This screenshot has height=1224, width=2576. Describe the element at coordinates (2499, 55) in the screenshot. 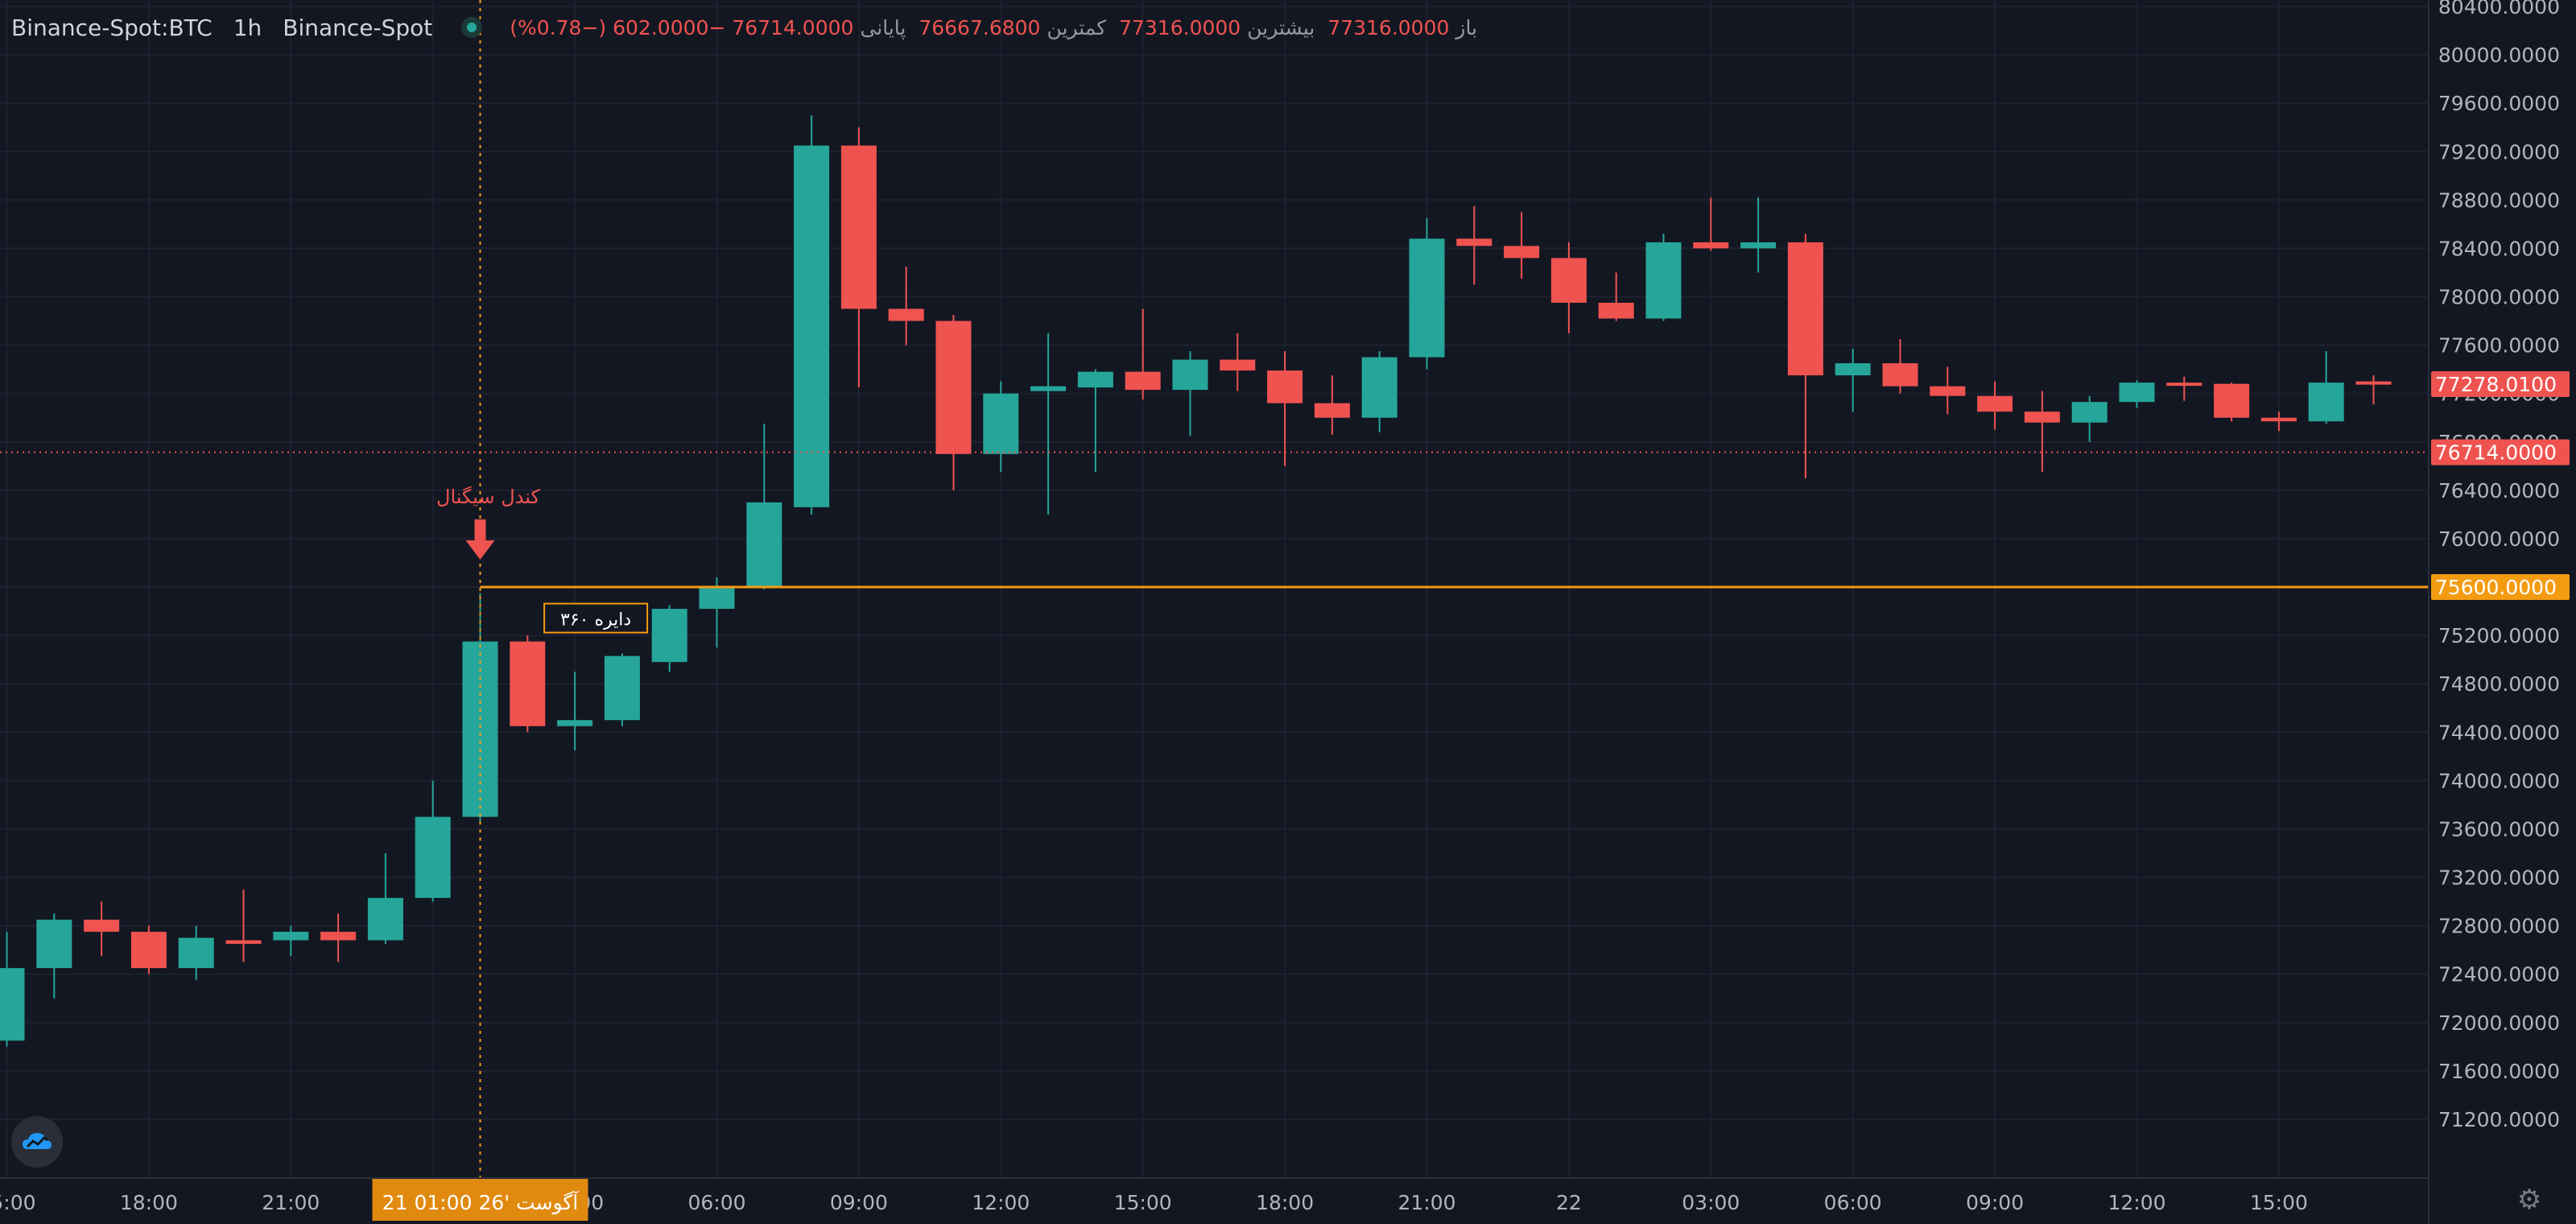

I see `price-tick-label: 80000.0000` at that location.